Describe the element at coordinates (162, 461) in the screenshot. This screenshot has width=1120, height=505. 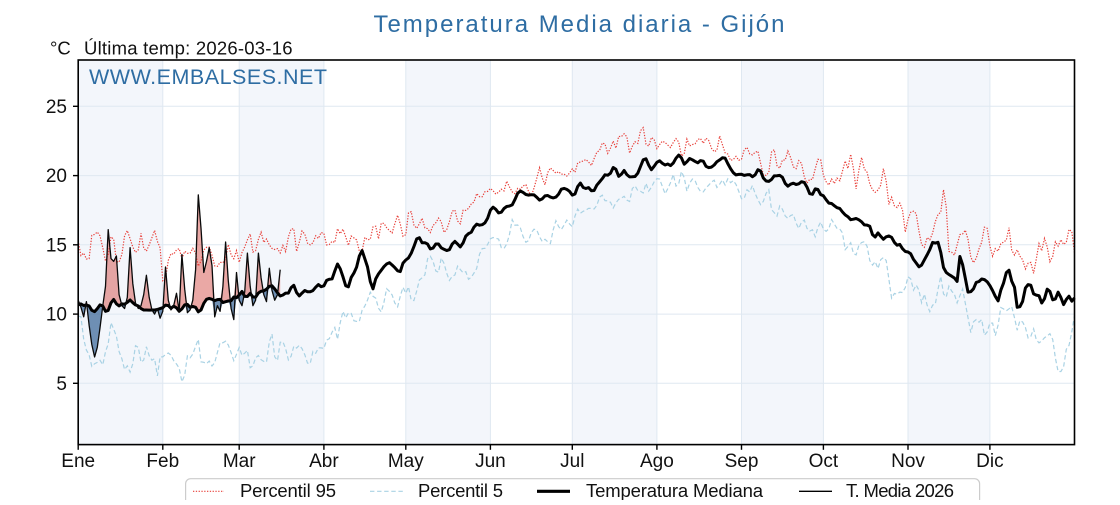
I see `svg-text: Feb` at that location.